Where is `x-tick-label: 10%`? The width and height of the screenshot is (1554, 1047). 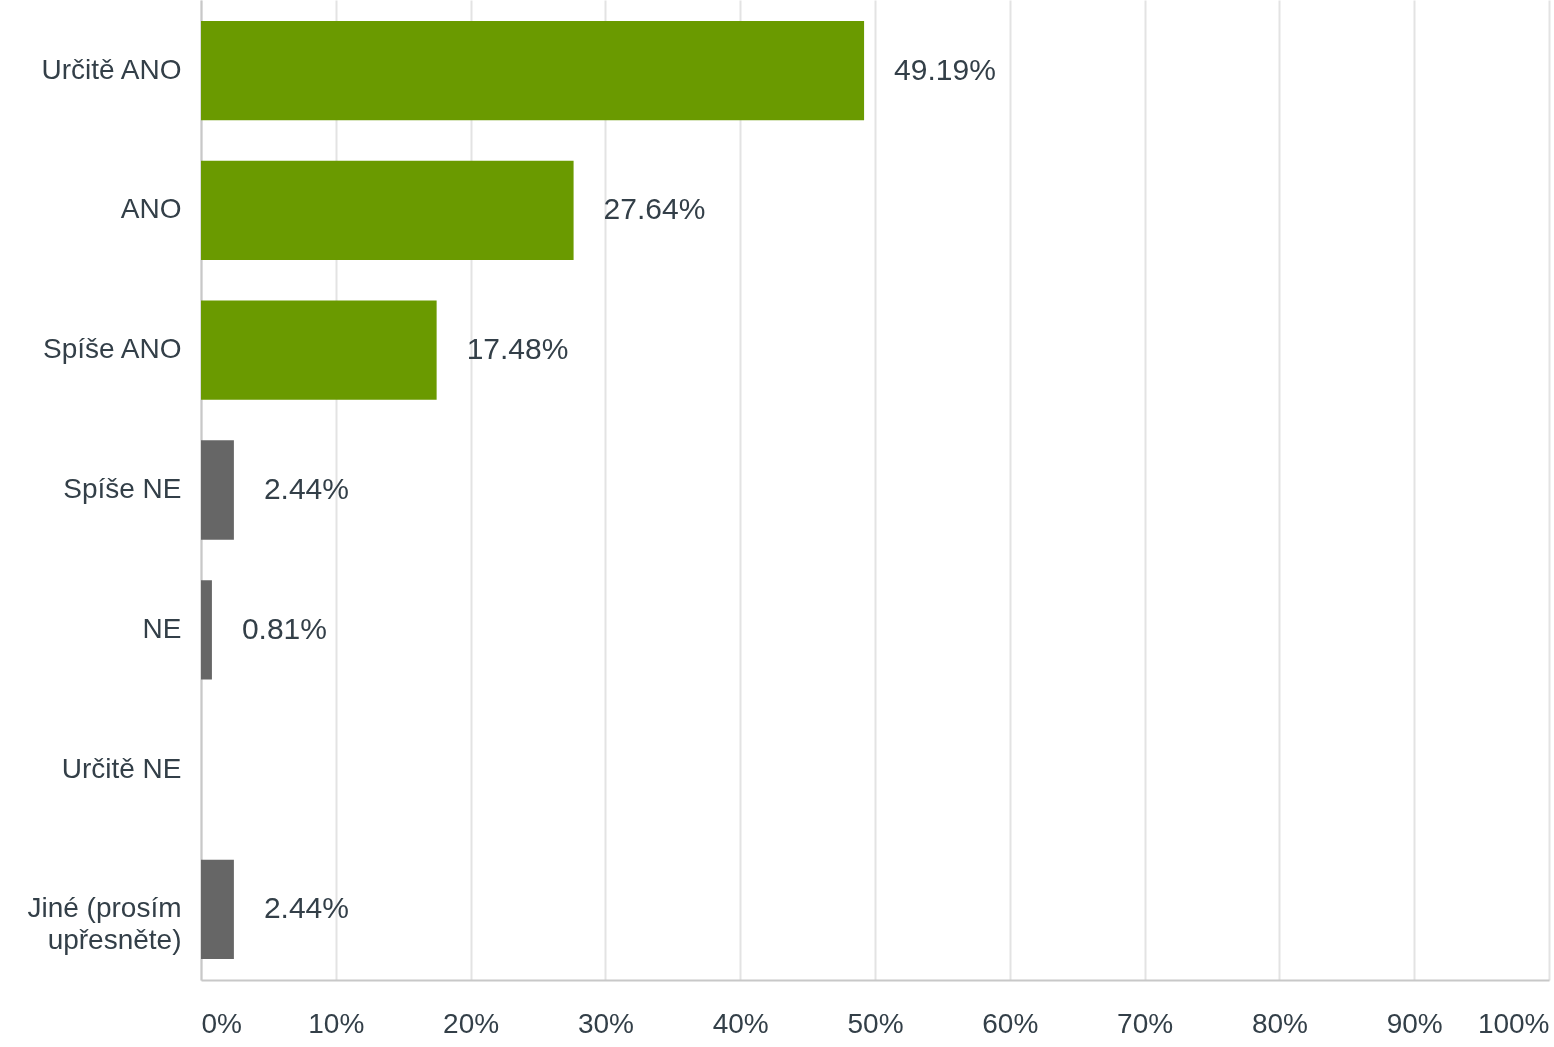 x-tick-label: 10% is located at coordinates (336, 1023).